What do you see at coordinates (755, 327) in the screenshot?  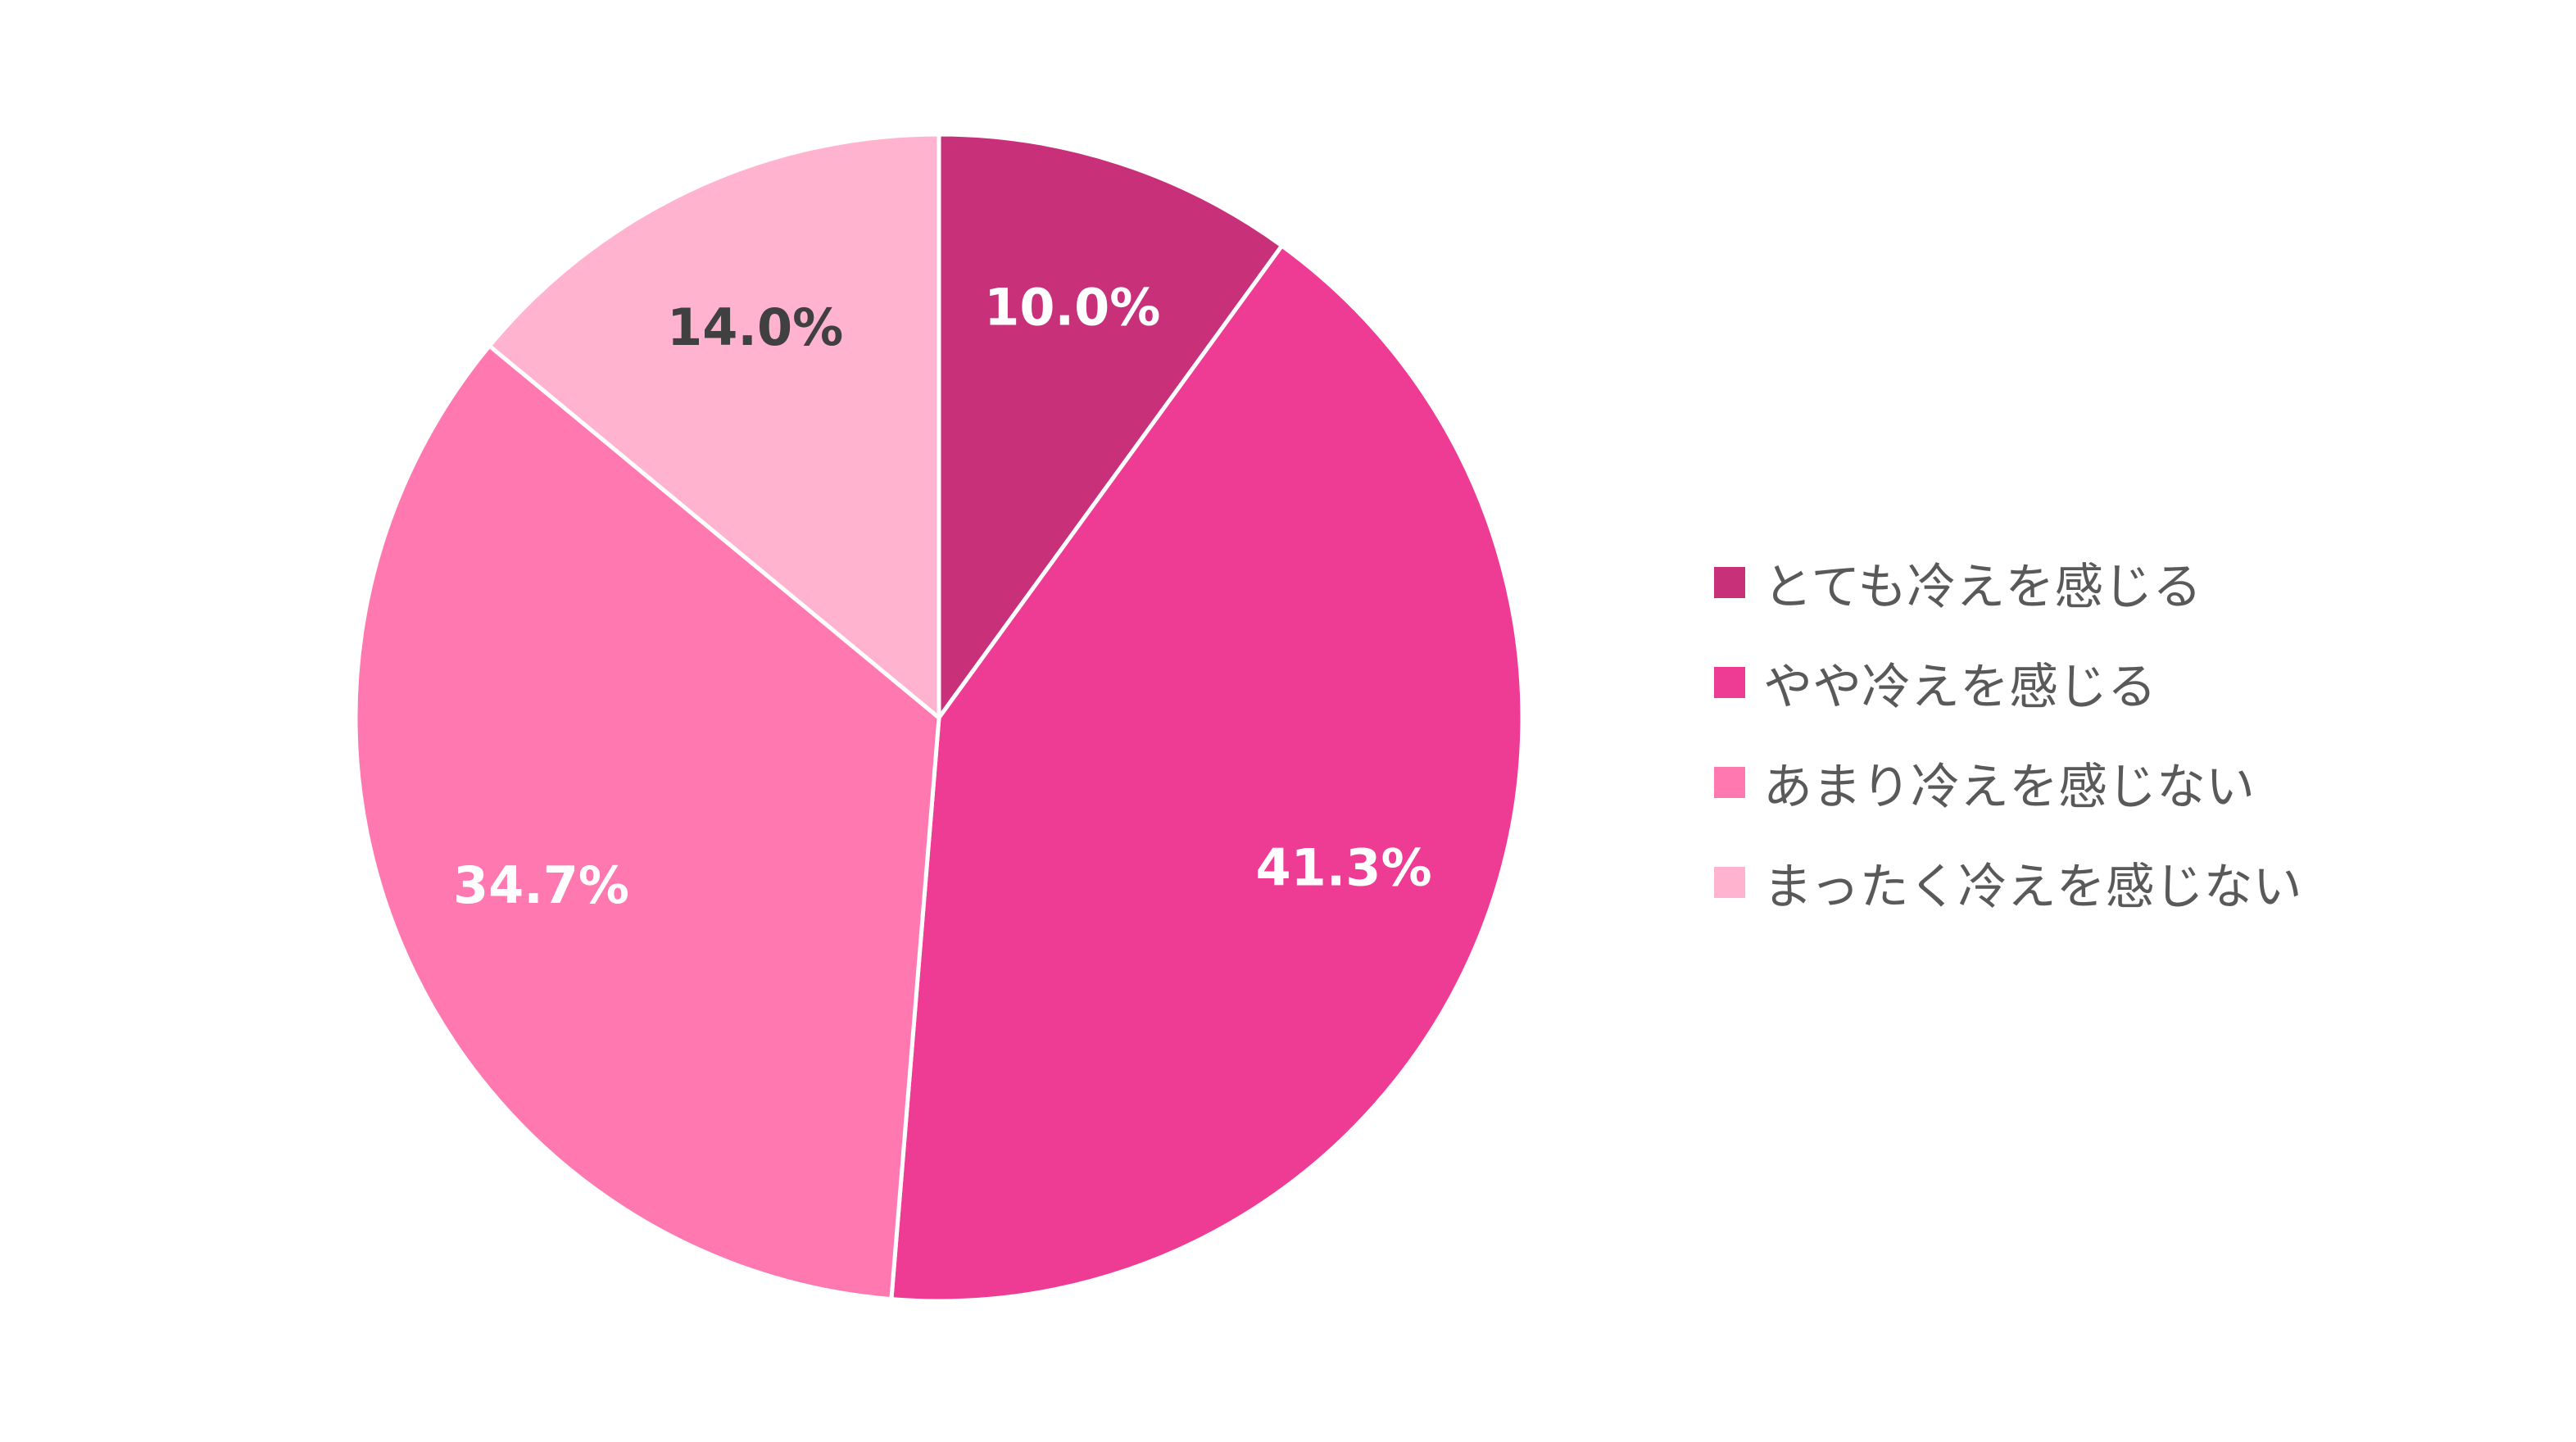 I see `slice-data-label: 14.0%` at bounding box center [755, 327].